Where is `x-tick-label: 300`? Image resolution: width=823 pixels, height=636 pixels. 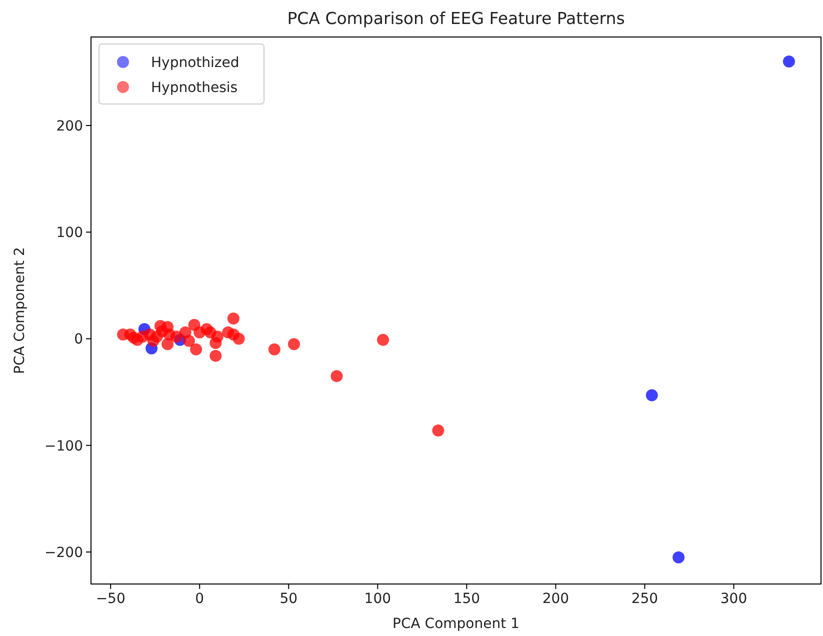
x-tick-label: 300 is located at coordinates (734, 599).